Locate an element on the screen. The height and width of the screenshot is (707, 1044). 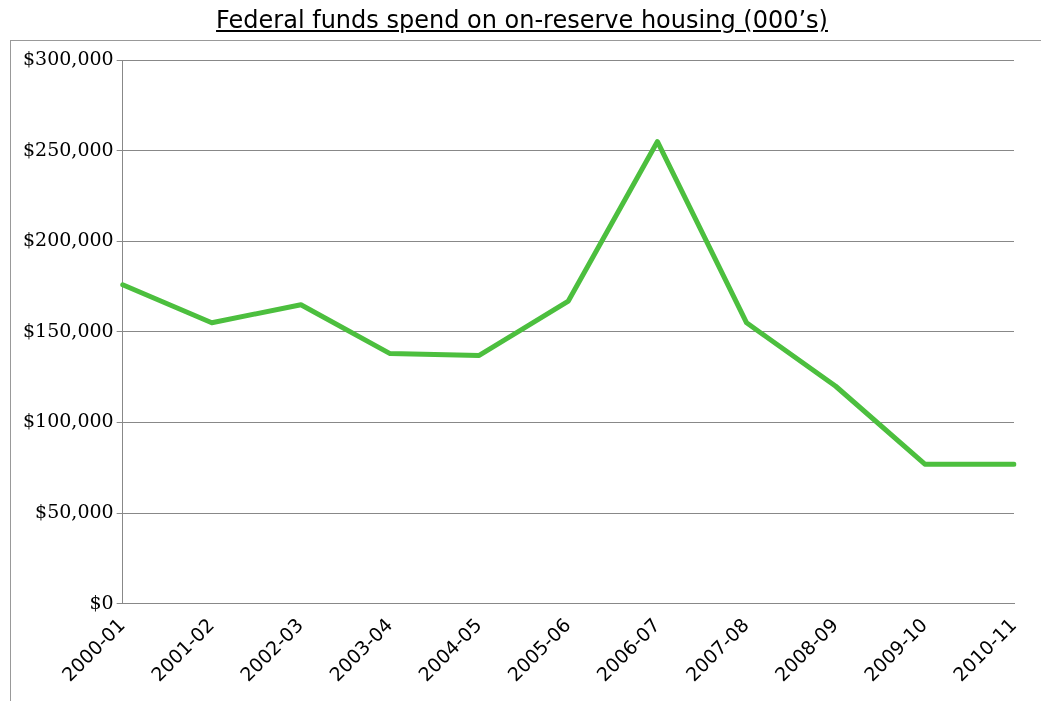
chart-title: Federal funds spend on on-reserve housing (000’s) is located at coordinates (522, 20).